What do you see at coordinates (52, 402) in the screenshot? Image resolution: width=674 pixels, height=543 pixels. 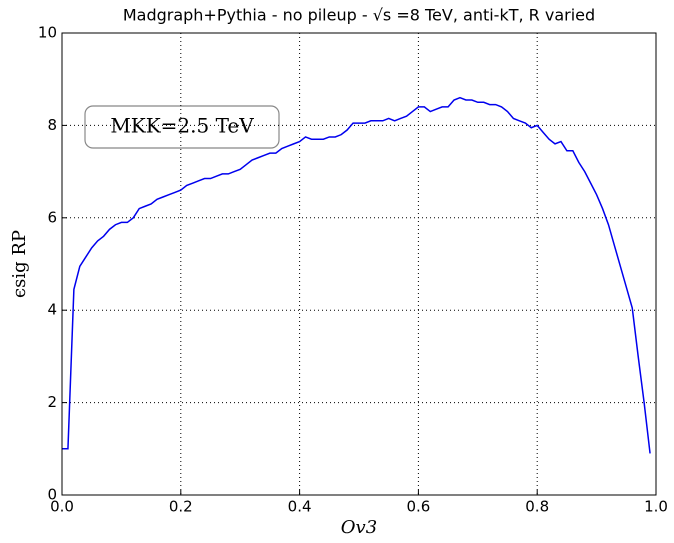 I see `y-tick-label: 2` at bounding box center [52, 402].